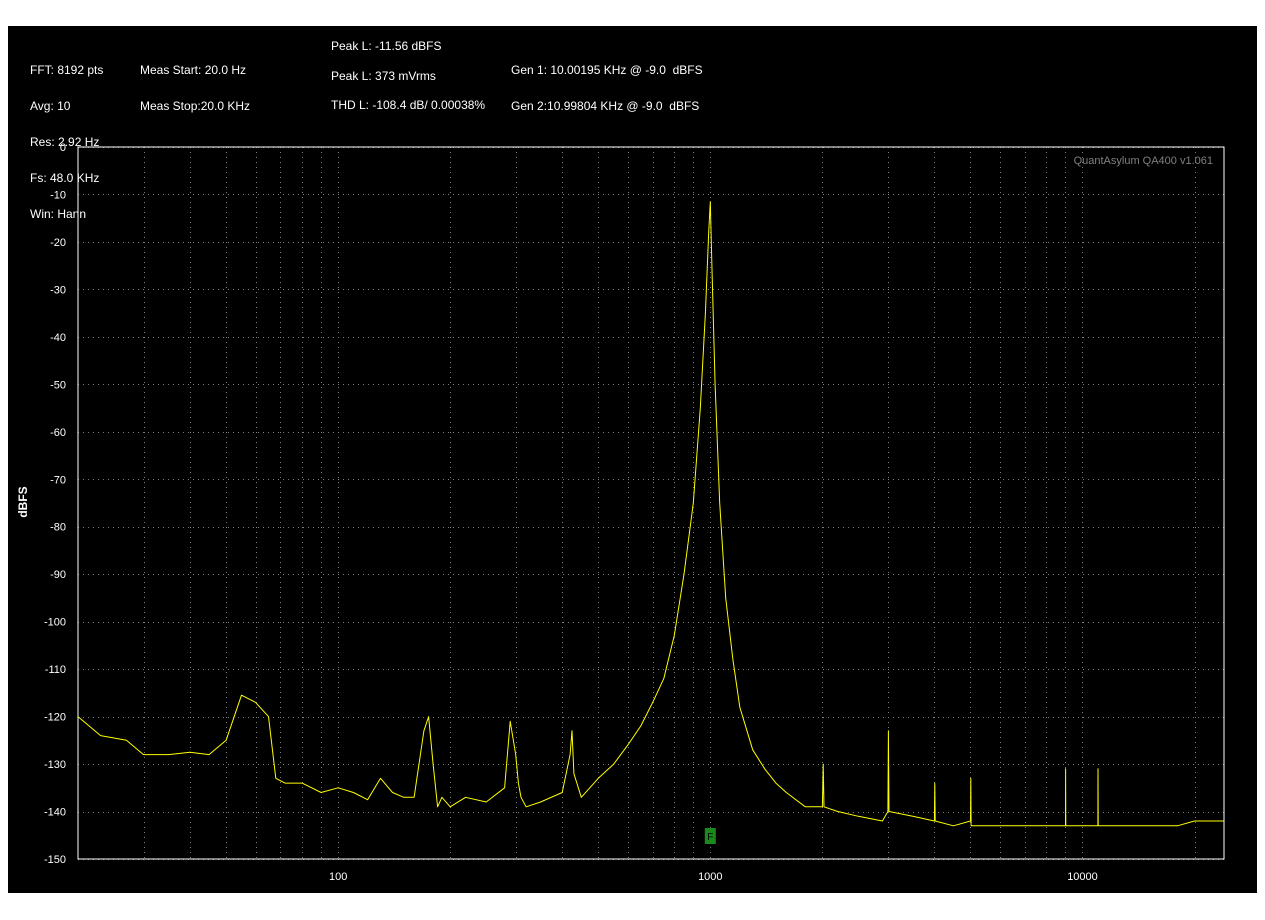 Image resolution: width=1265 pixels, height=920 pixels. What do you see at coordinates (63, 148) in the screenshot?
I see `y-tick-label: 0` at bounding box center [63, 148].